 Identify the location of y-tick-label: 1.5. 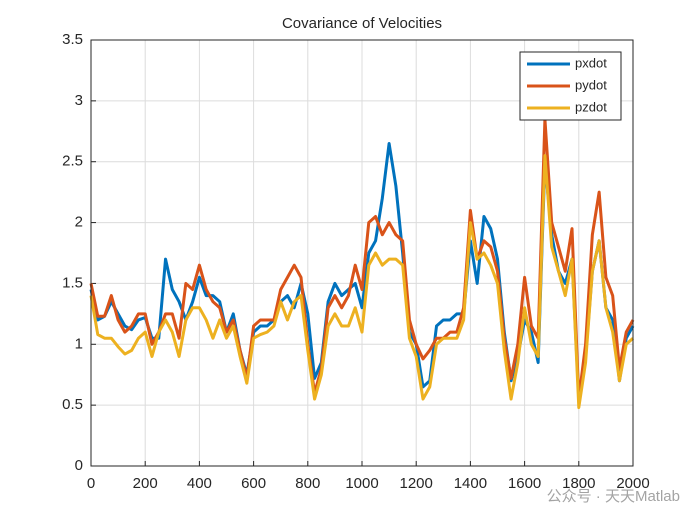
(72, 282).